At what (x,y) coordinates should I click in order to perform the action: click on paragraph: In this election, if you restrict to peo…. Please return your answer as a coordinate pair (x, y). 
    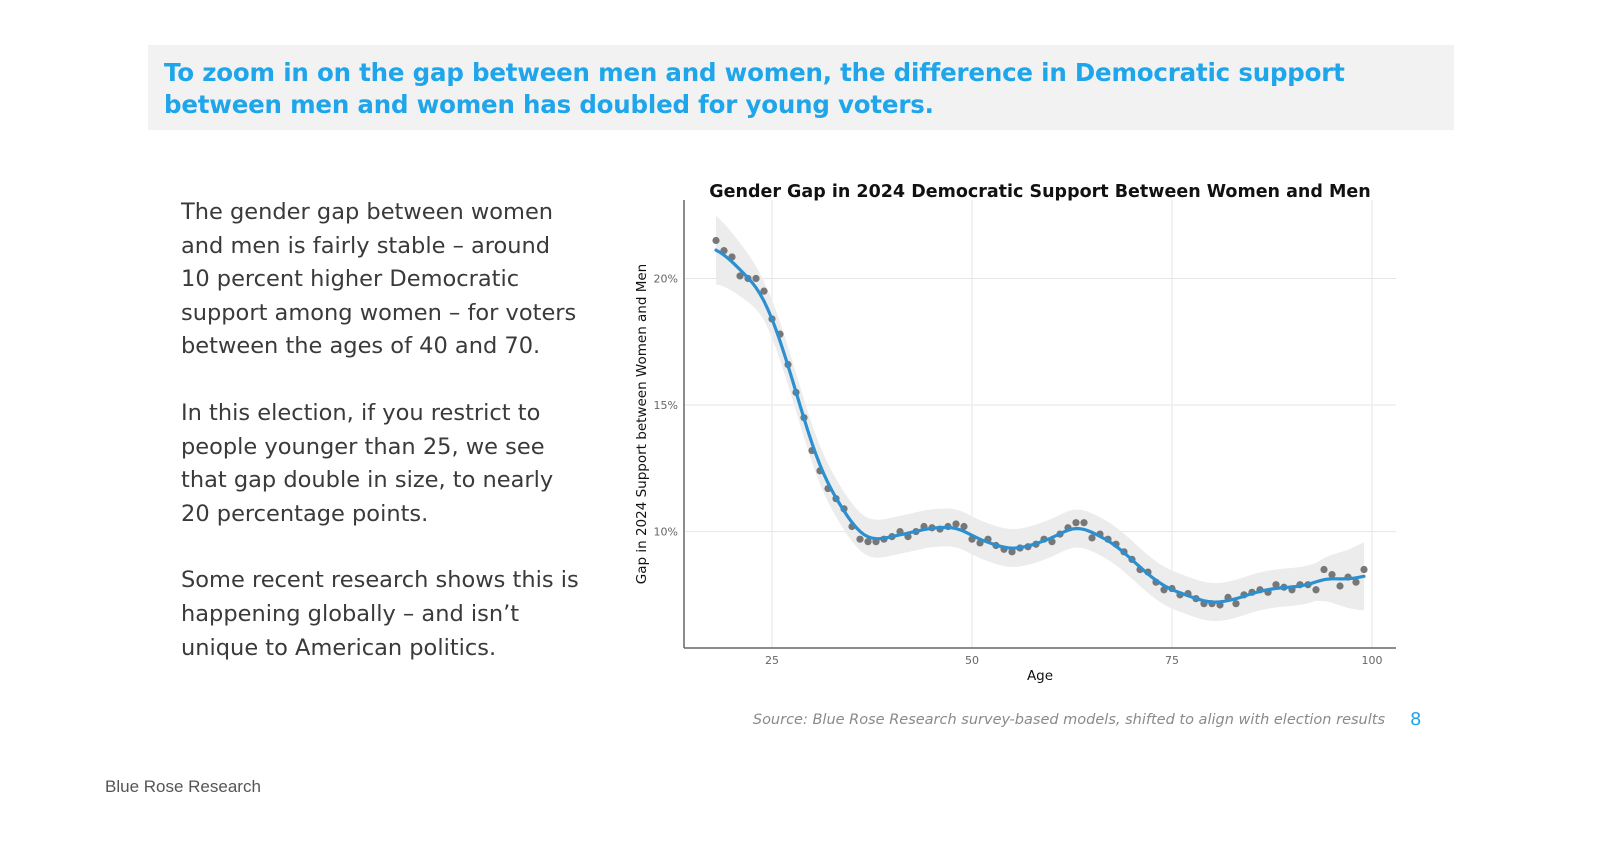
    Looking at the image, I should click on (367, 463).